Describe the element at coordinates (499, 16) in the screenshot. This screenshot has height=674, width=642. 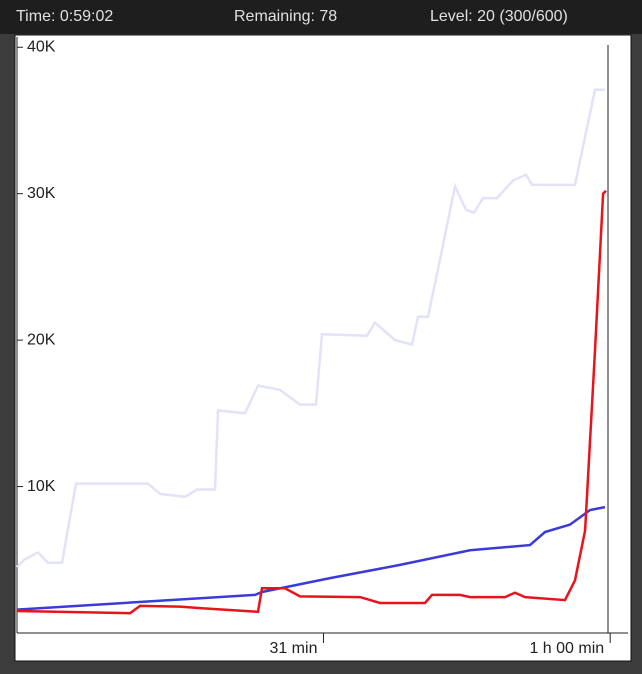
I see `level: Level: 20 (300/600)` at that location.